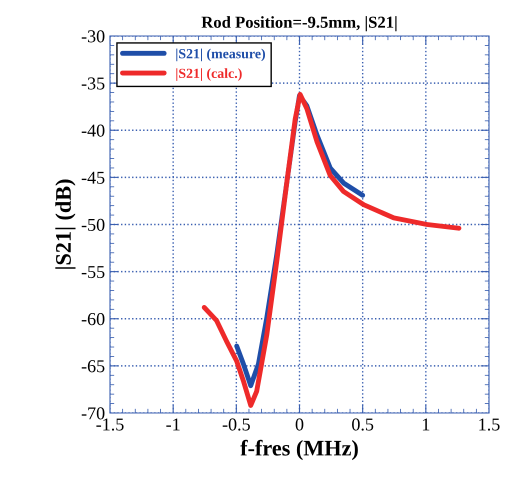 Image resolution: width=509 pixels, height=487 pixels. Describe the element at coordinates (93, 224) in the screenshot. I see `y-tick-label: -50` at that location.